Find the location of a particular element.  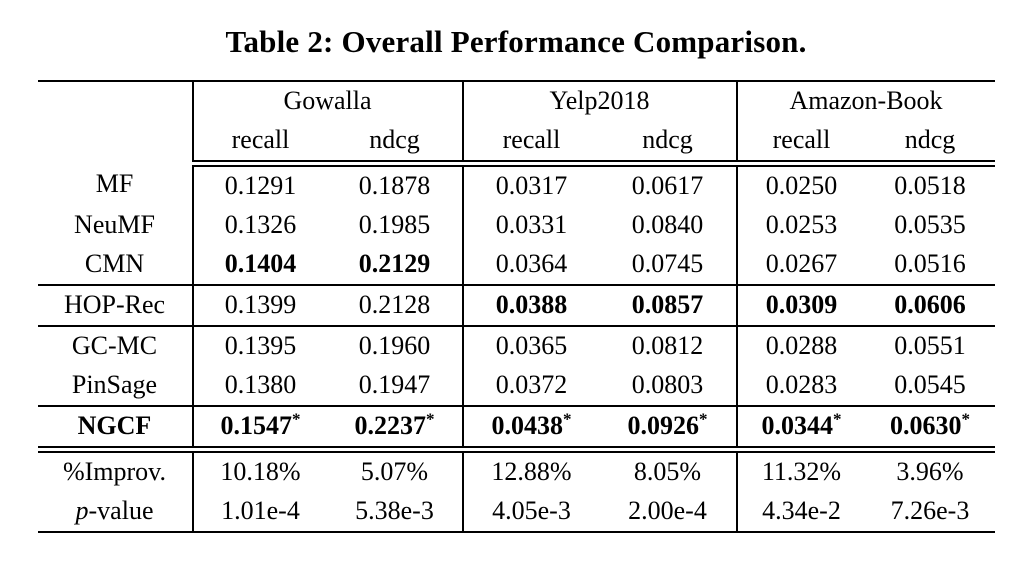

metric-value: 0.2128 is located at coordinates (395, 306).